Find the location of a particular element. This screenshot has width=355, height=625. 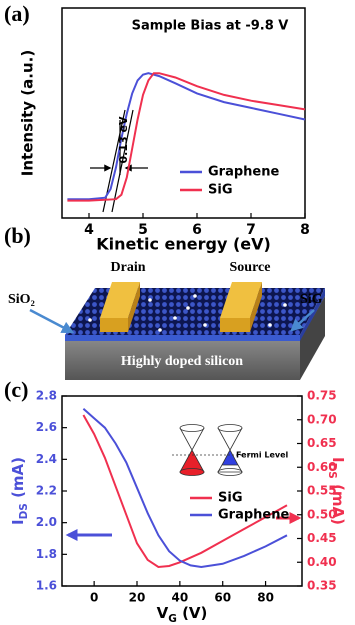

x-axis-label: VG (V) is located at coordinates (182, 614).